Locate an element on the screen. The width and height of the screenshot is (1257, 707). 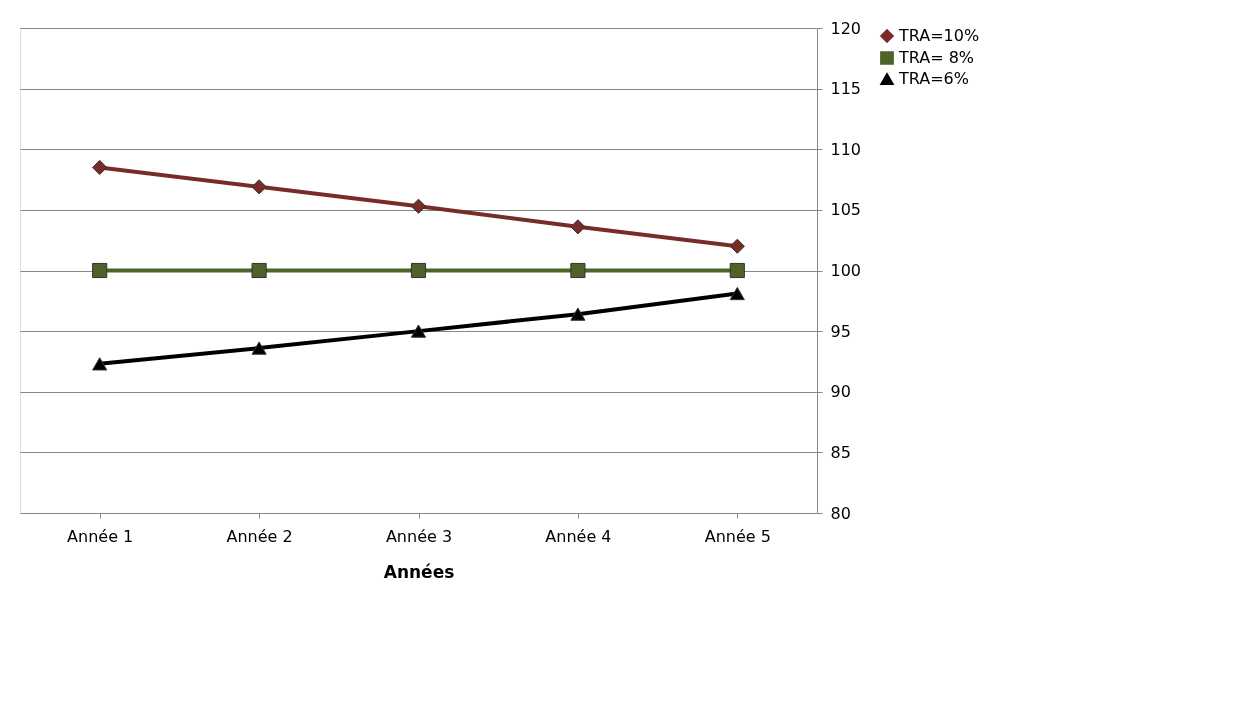
x-axis-title: Années is located at coordinates (419, 571).